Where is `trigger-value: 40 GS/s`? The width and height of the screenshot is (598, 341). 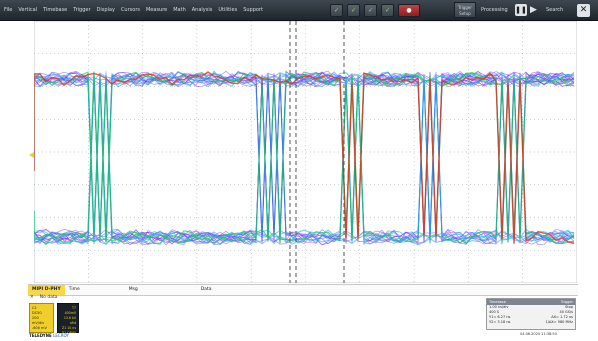
trigger-value: 40 GS/s is located at coordinates (566, 312).